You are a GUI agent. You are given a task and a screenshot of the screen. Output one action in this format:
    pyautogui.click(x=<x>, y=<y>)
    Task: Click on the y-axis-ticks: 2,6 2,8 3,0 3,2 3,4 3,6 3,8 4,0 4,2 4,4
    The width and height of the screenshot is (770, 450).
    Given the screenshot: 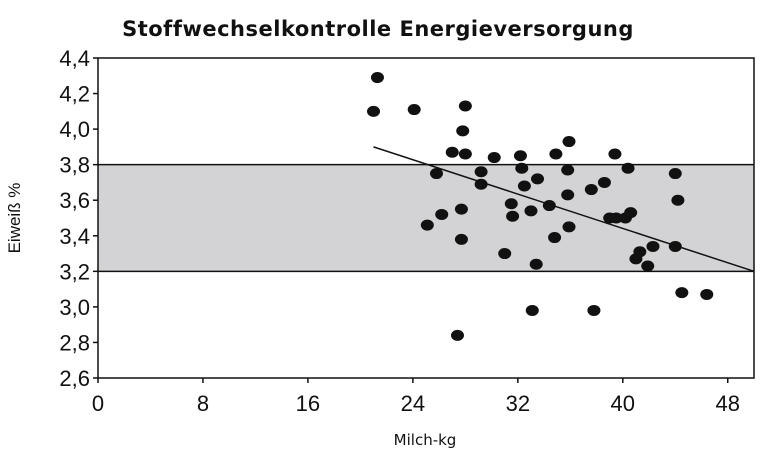 What is the action you would take?
    pyautogui.click(x=78, y=218)
    